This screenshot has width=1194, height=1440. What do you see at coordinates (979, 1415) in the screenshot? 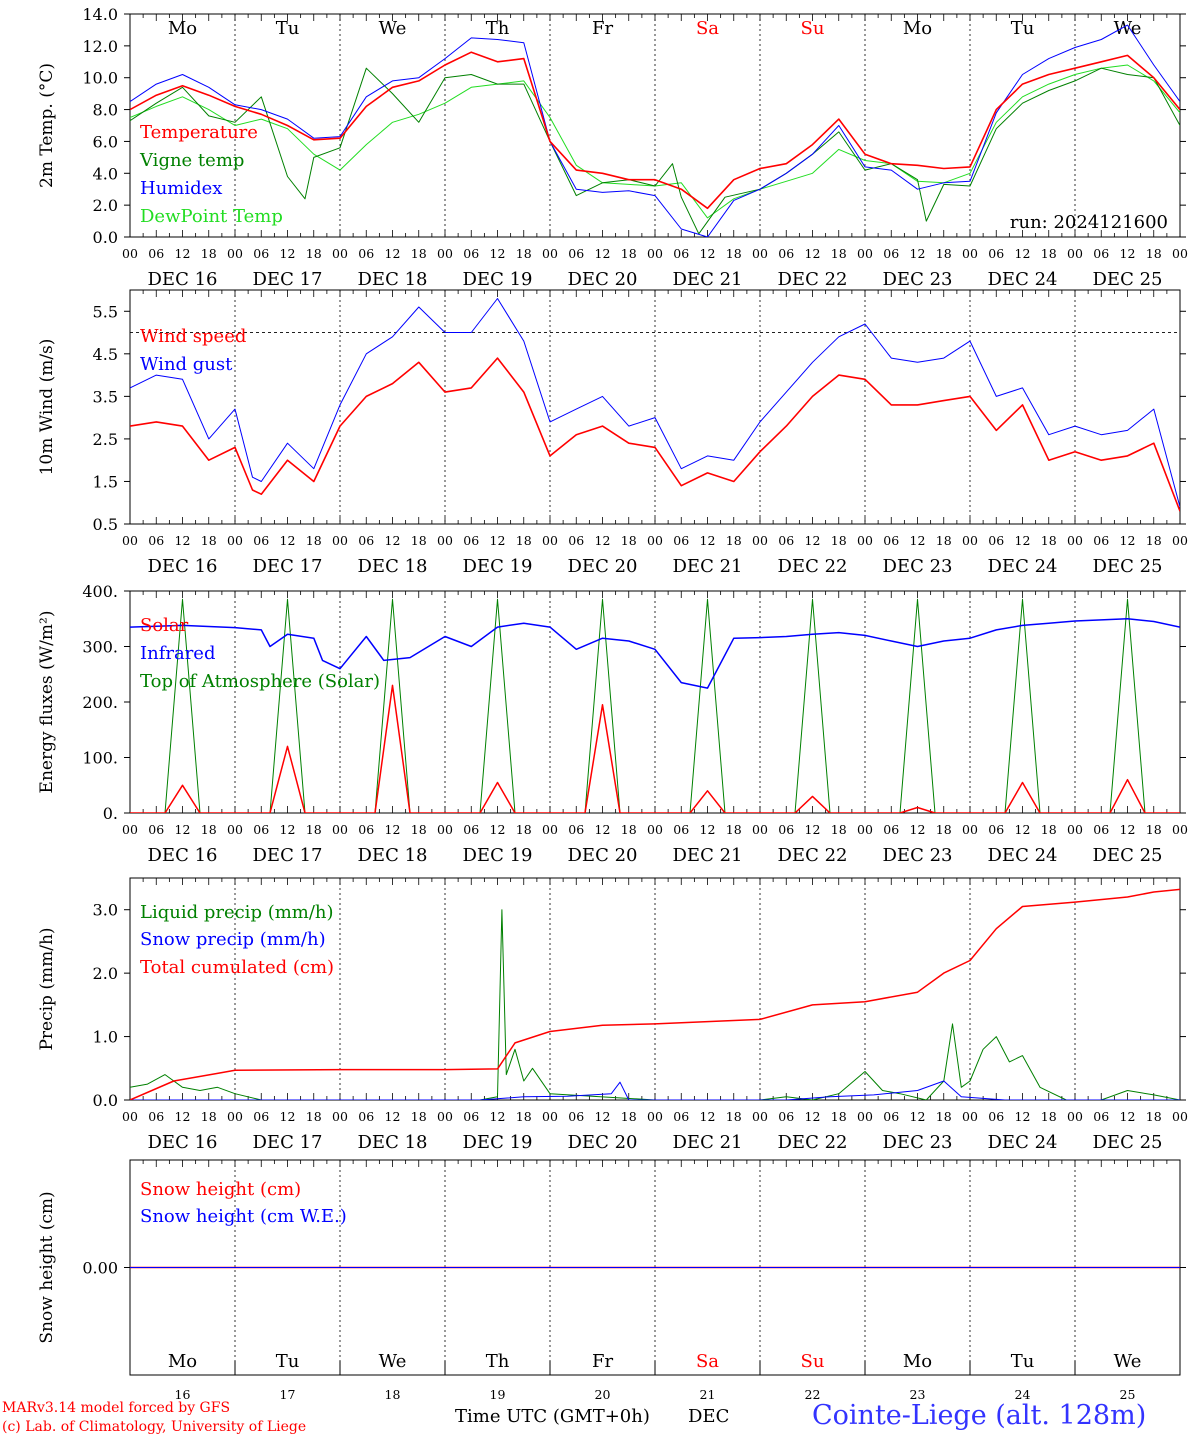
I see `location-title: Cointe-Liege (alt. 128m)` at bounding box center [979, 1415].